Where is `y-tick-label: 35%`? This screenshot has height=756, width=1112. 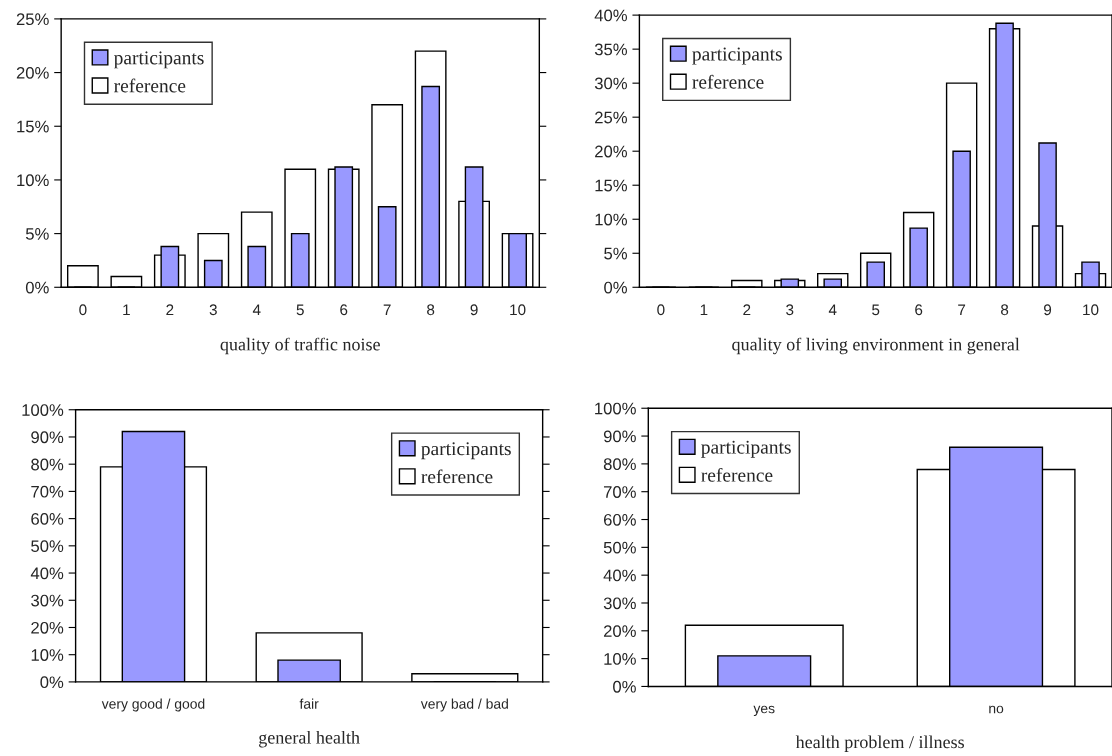
y-tick-label: 35% is located at coordinates (610, 49).